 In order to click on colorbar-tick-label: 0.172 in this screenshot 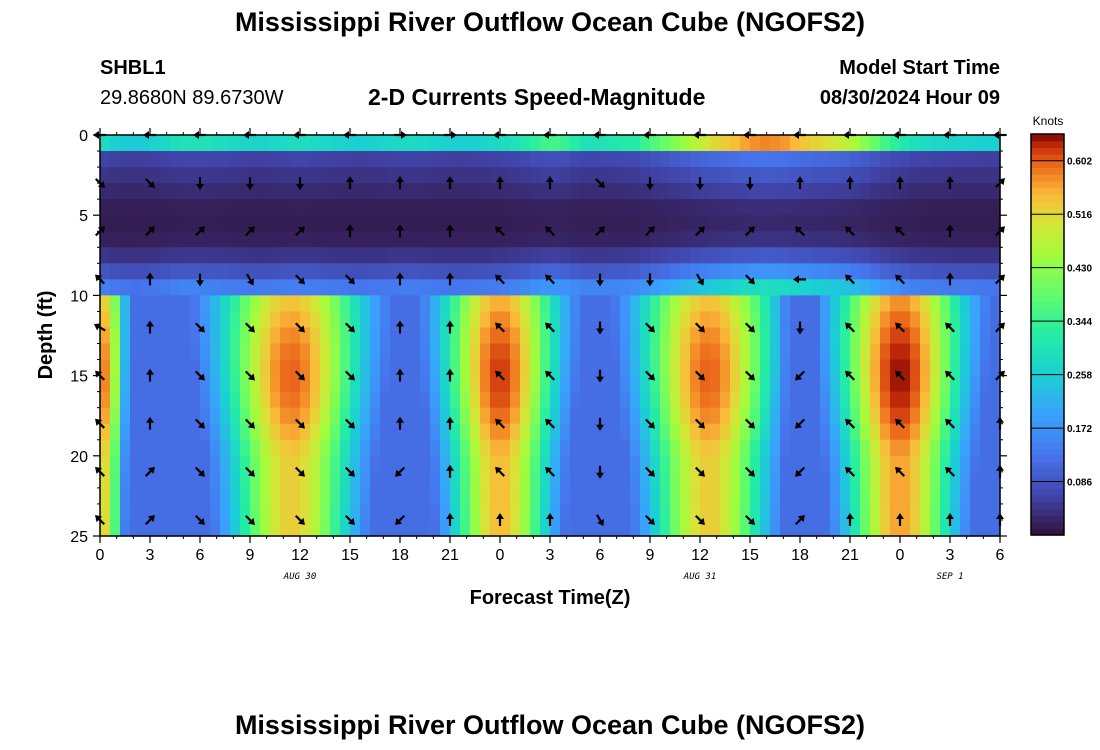, I will do `click(1079, 429)`.